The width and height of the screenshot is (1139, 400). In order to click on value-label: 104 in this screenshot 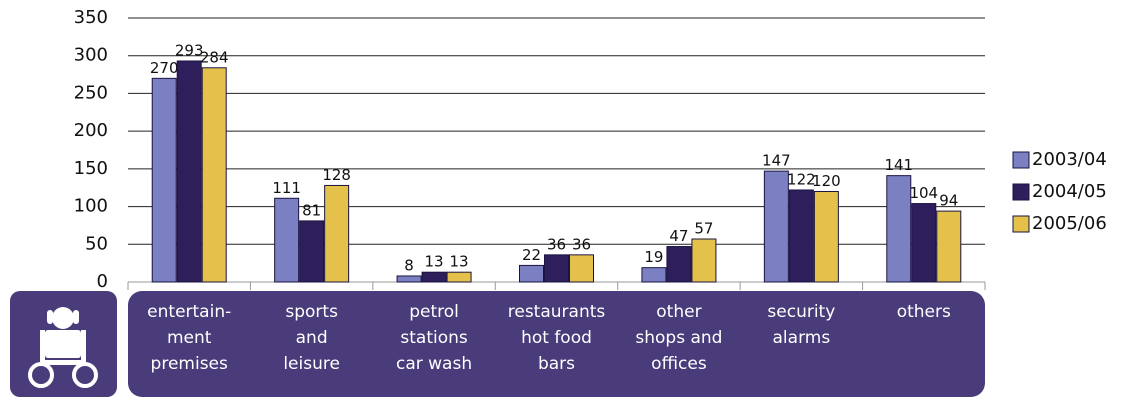, I will do `click(923, 193)`.